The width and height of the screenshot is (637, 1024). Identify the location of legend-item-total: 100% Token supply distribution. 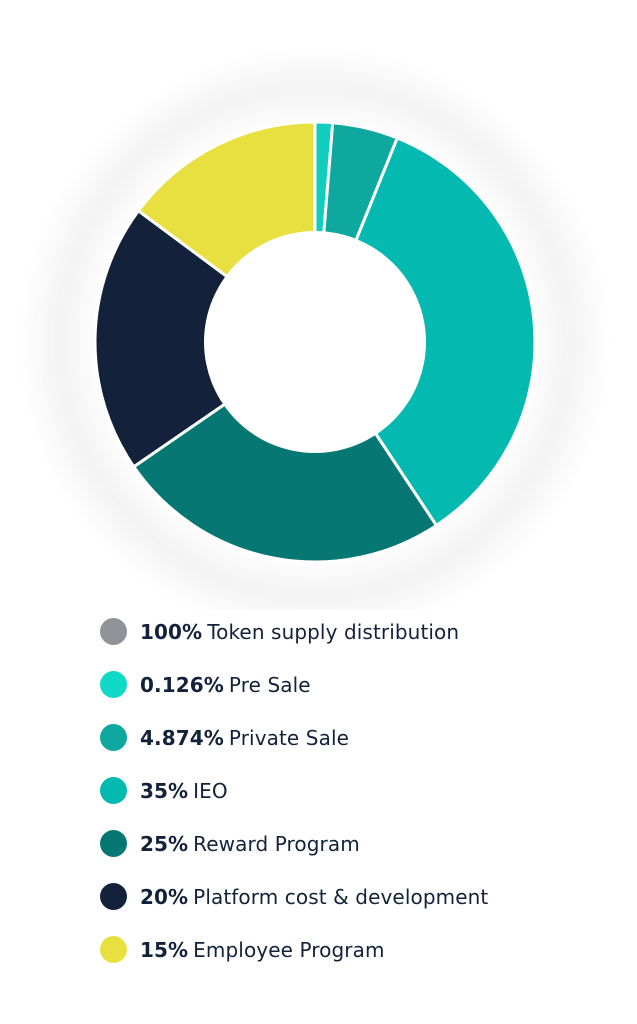
(294, 631).